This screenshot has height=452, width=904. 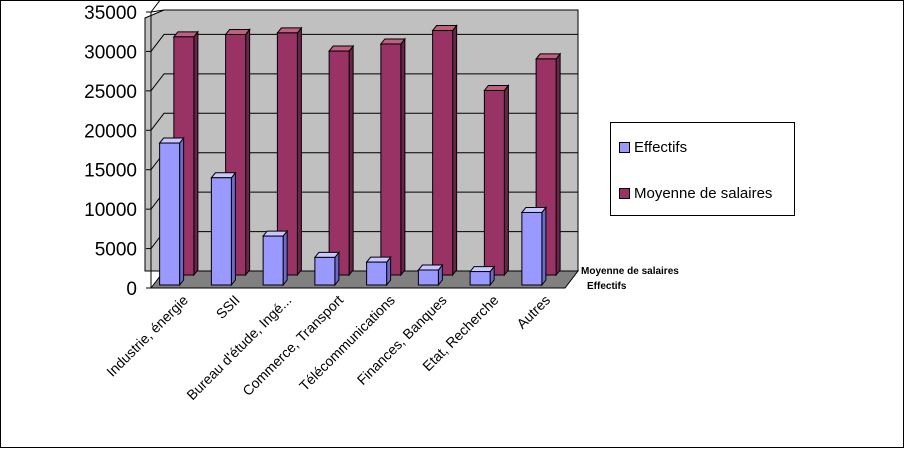 What do you see at coordinates (110, 210) in the screenshot?
I see `y-tick-label-10000: 10000` at bounding box center [110, 210].